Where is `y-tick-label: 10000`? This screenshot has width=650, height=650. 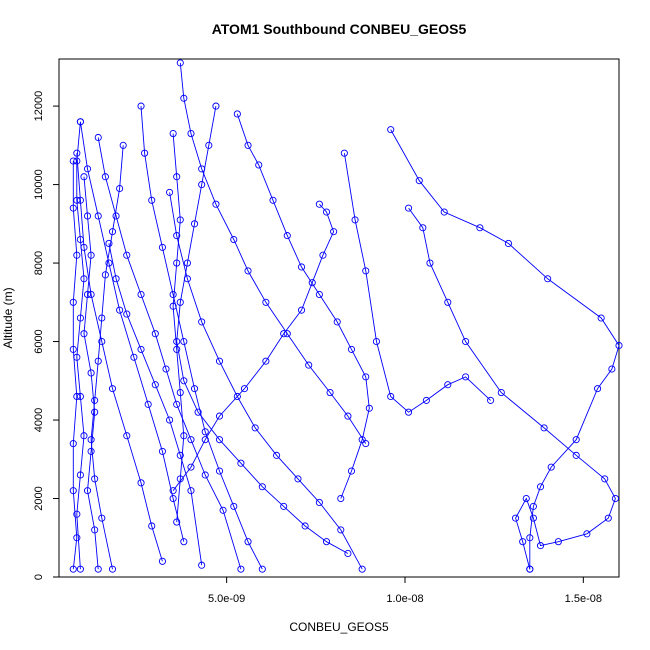
y-tick-label: 10000 is located at coordinates (39, 184).